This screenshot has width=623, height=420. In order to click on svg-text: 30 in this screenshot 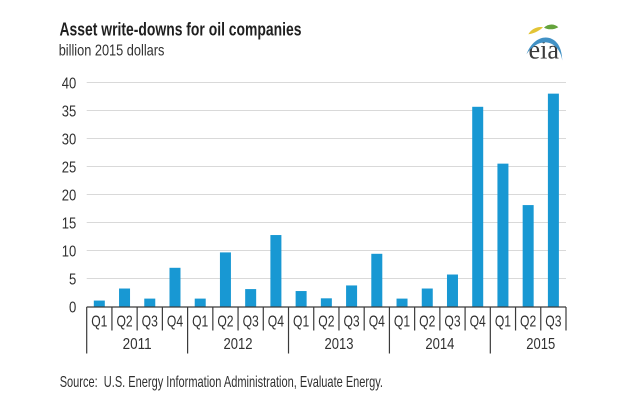, I will do `click(69, 139)`.